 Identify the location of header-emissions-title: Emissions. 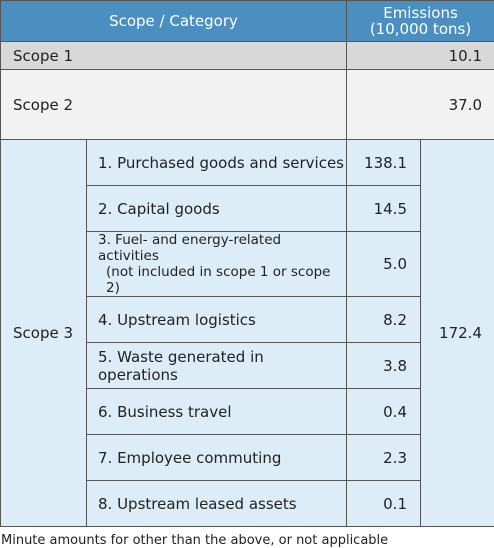
(420, 13).